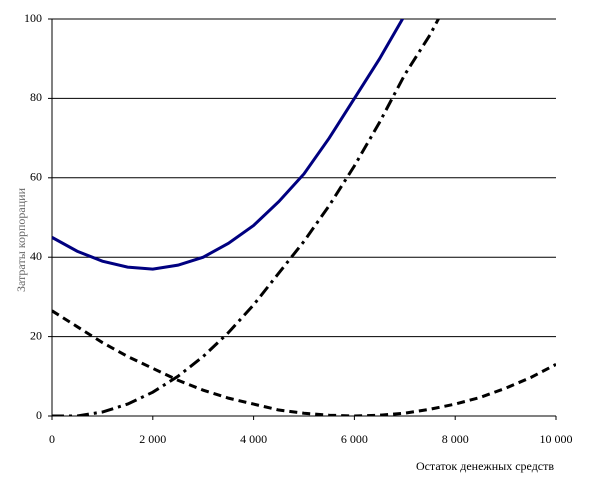 The image size is (592, 490). I want to click on y-tick-label: 0, so click(39, 415).